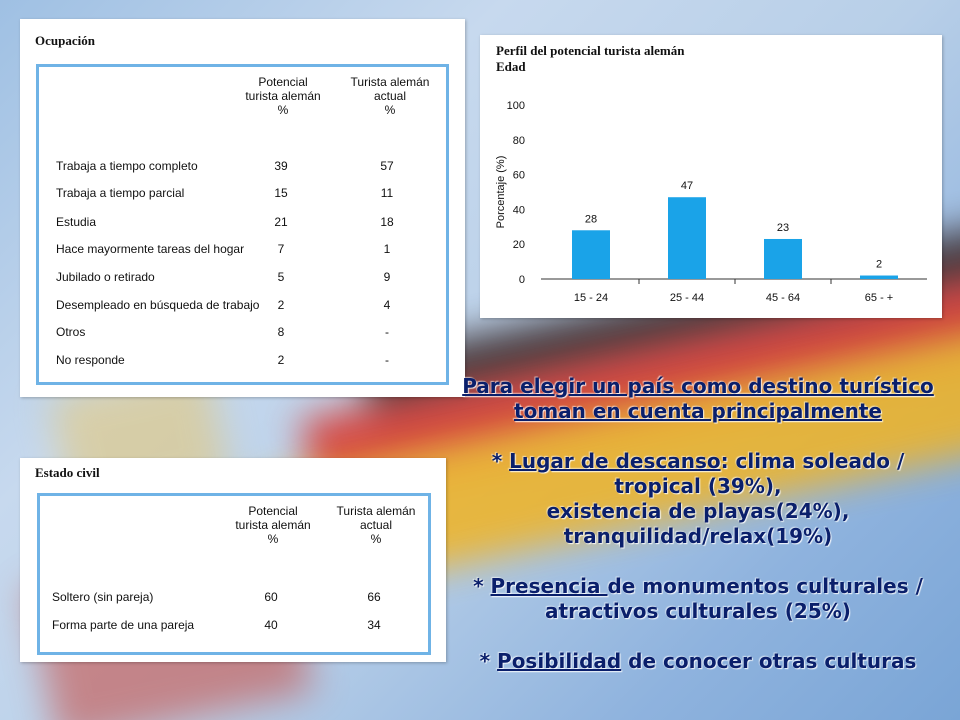 The image size is (960, 720). Describe the element at coordinates (698, 511) in the screenshot. I see `bullet-rest-place-line3: existencia de playas(24%),` at that location.